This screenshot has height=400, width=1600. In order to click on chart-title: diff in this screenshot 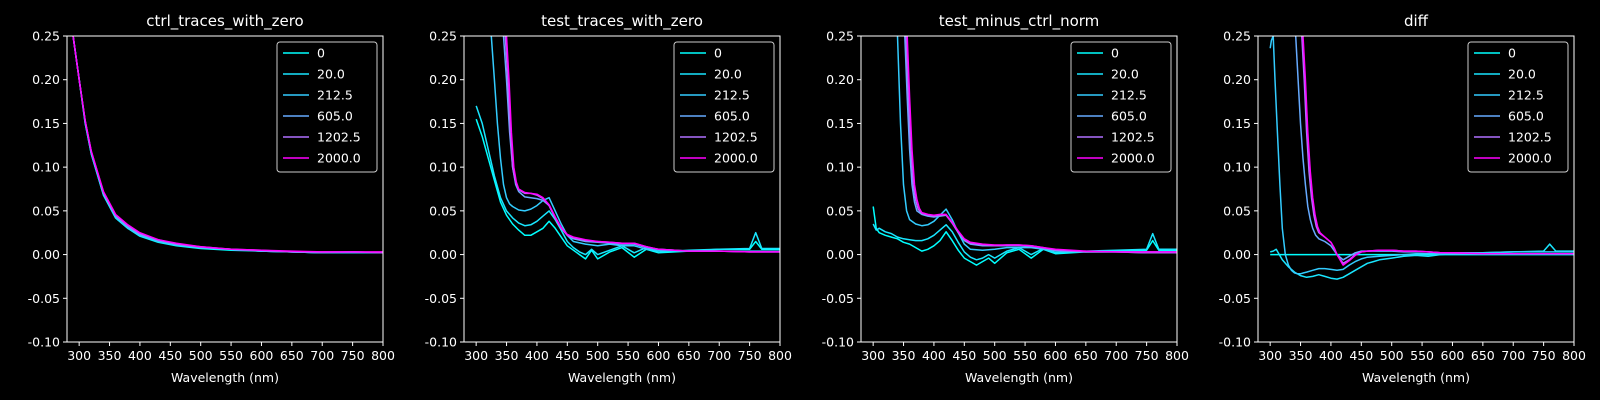, I will do `click(1416, 21)`.